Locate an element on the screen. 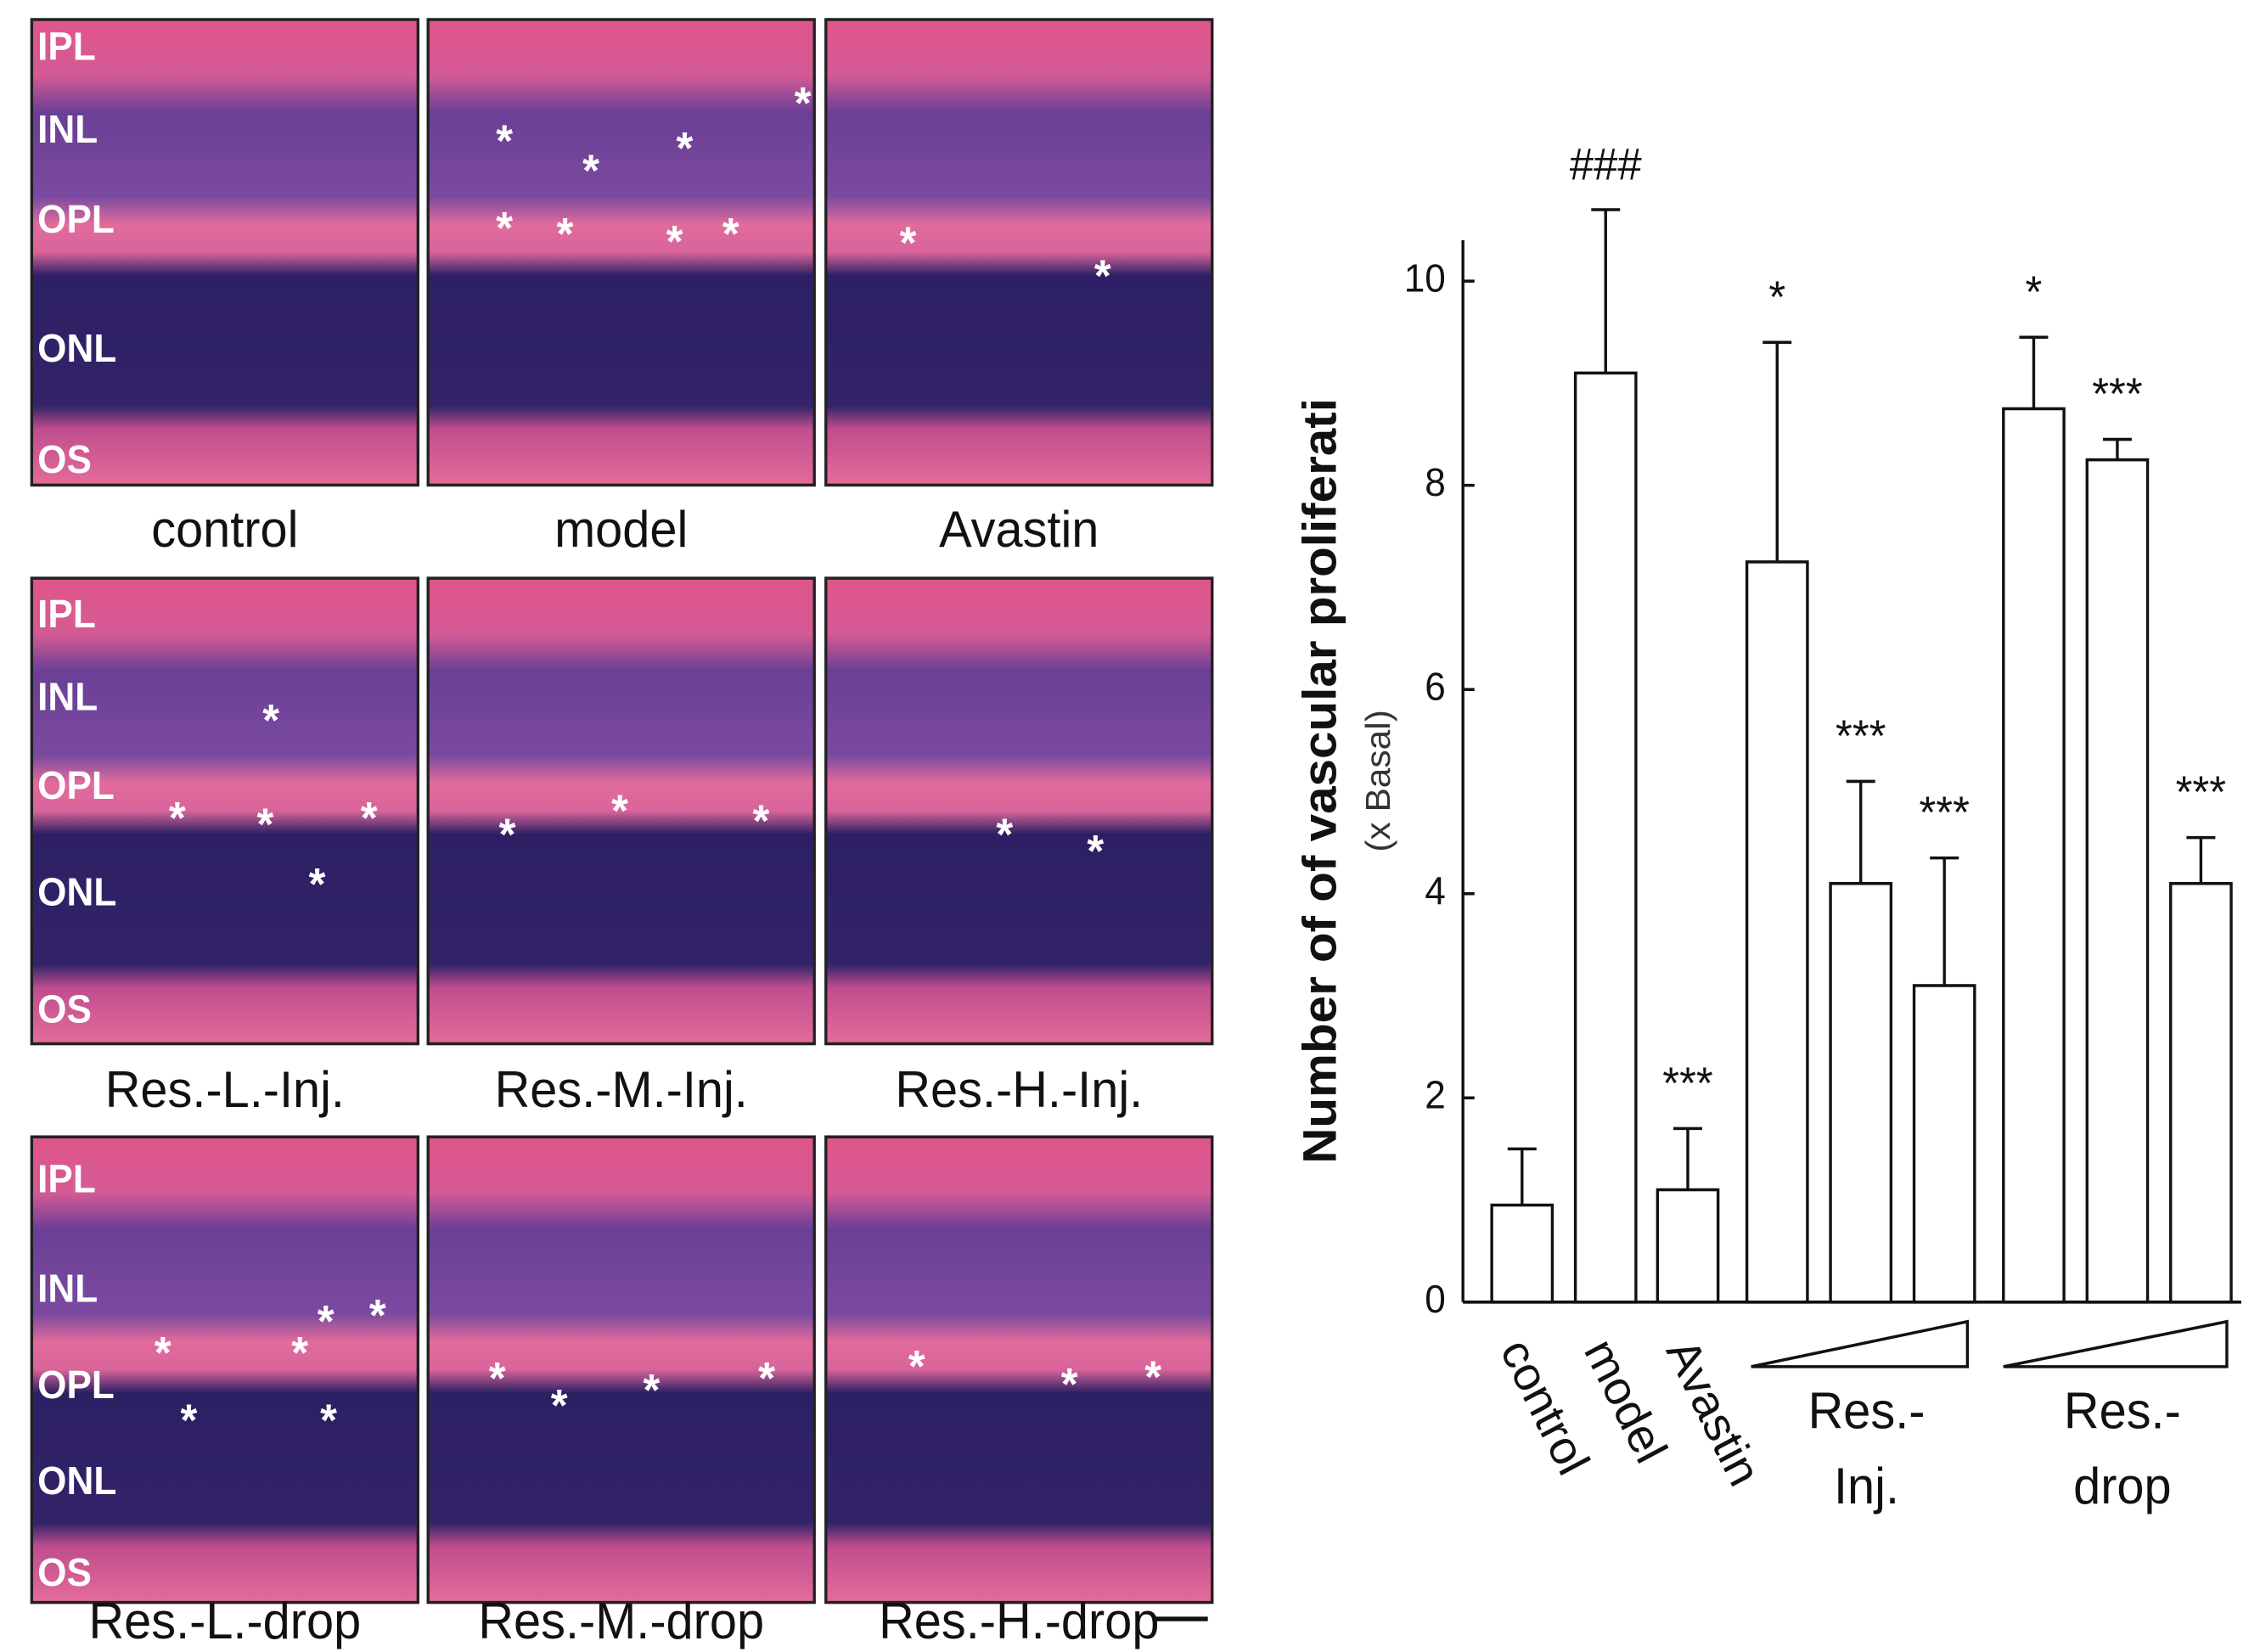 This screenshot has width=2260, height=1652. x-tick-label: Avastin is located at coordinates (1713, 1412).